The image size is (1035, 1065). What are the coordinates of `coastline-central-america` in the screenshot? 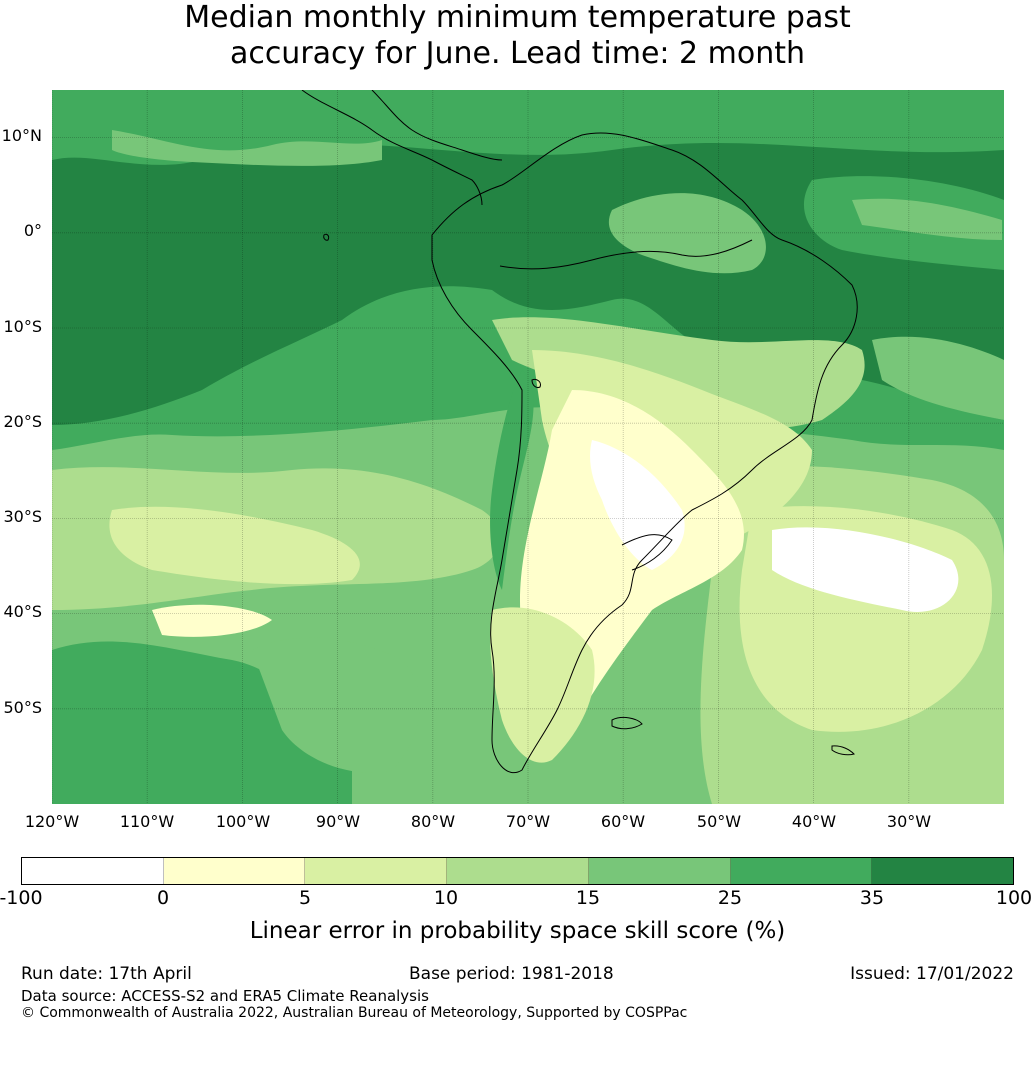 It's located at (392, 148).